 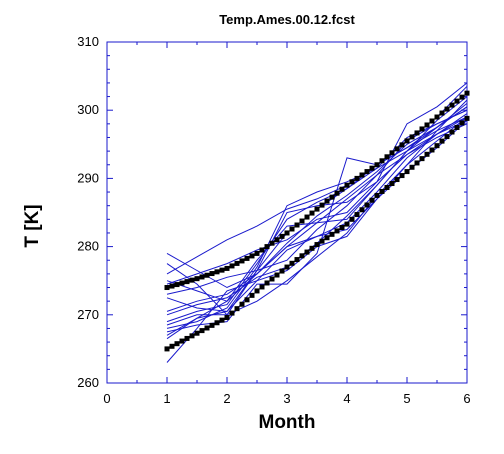 What do you see at coordinates (286, 398) in the screenshot?
I see `x-tick-label: 3` at bounding box center [286, 398].